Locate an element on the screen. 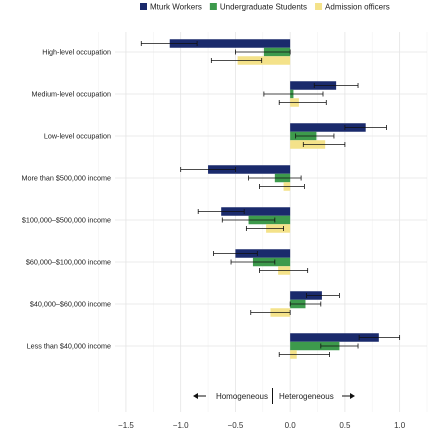 Image resolution: width=434 pixels, height=430 pixels. x-tick-label: −1.5 is located at coordinates (126, 425).